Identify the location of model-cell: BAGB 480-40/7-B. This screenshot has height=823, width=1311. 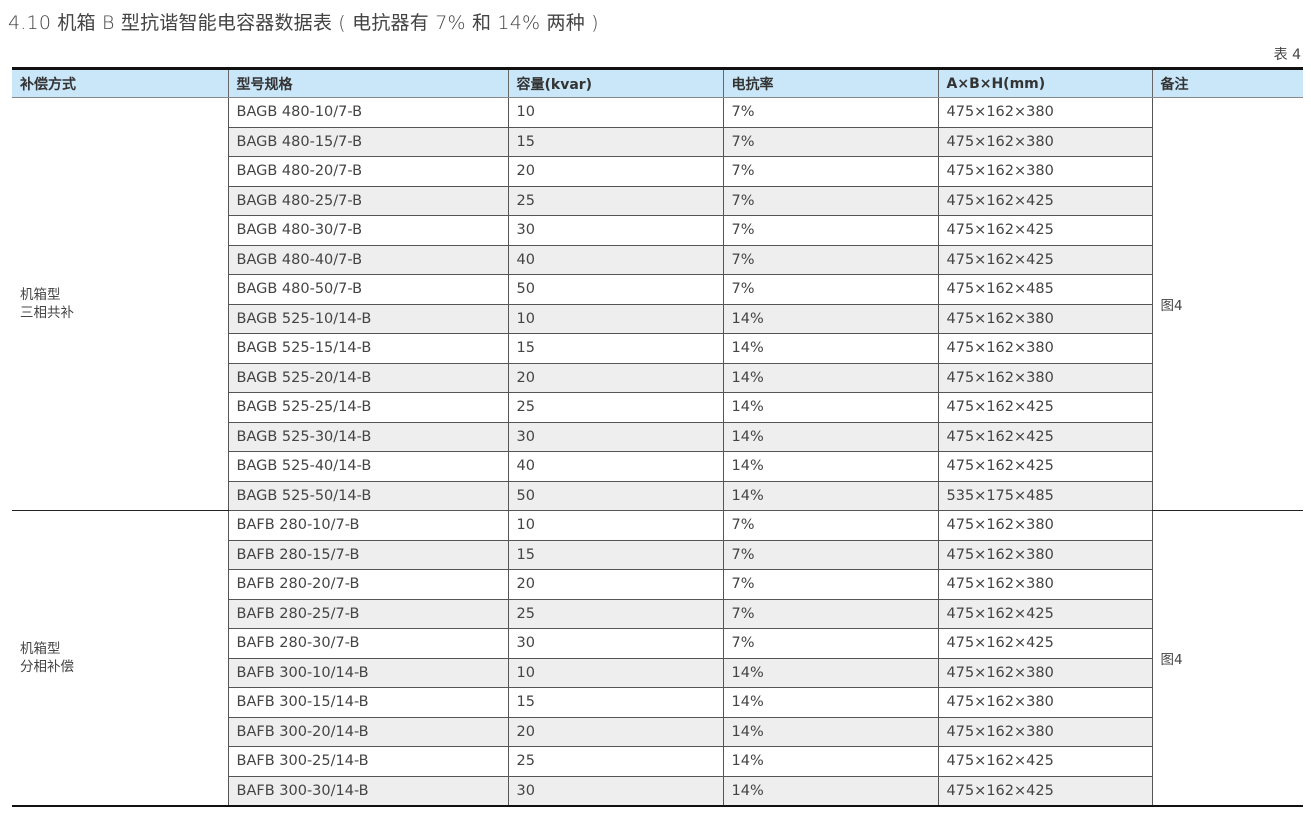
(368, 259).